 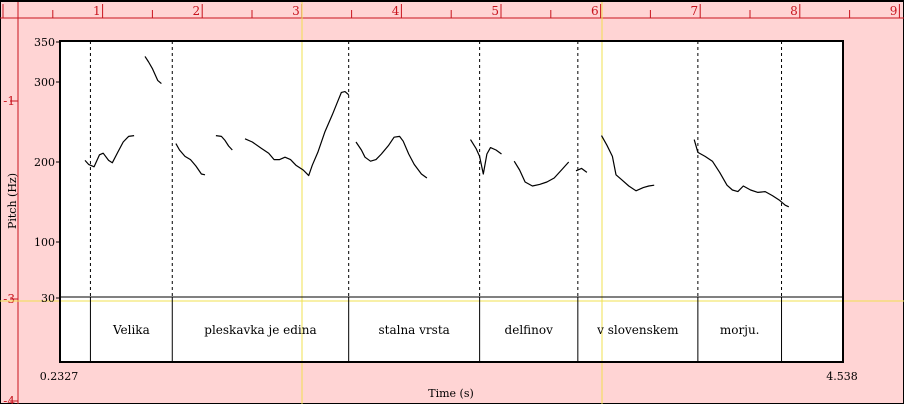 What do you see at coordinates (44, 82) in the screenshot?
I see `y-tick-label: 300` at bounding box center [44, 82].